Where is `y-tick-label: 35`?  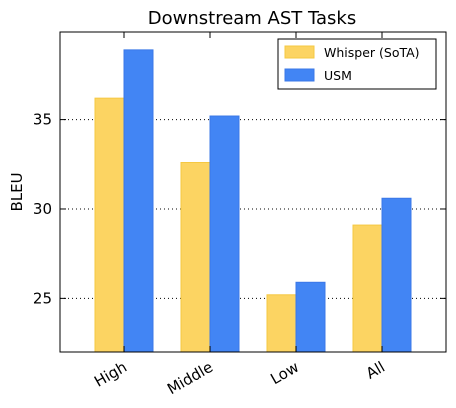 y-tick-label: 35 is located at coordinates (42, 120).